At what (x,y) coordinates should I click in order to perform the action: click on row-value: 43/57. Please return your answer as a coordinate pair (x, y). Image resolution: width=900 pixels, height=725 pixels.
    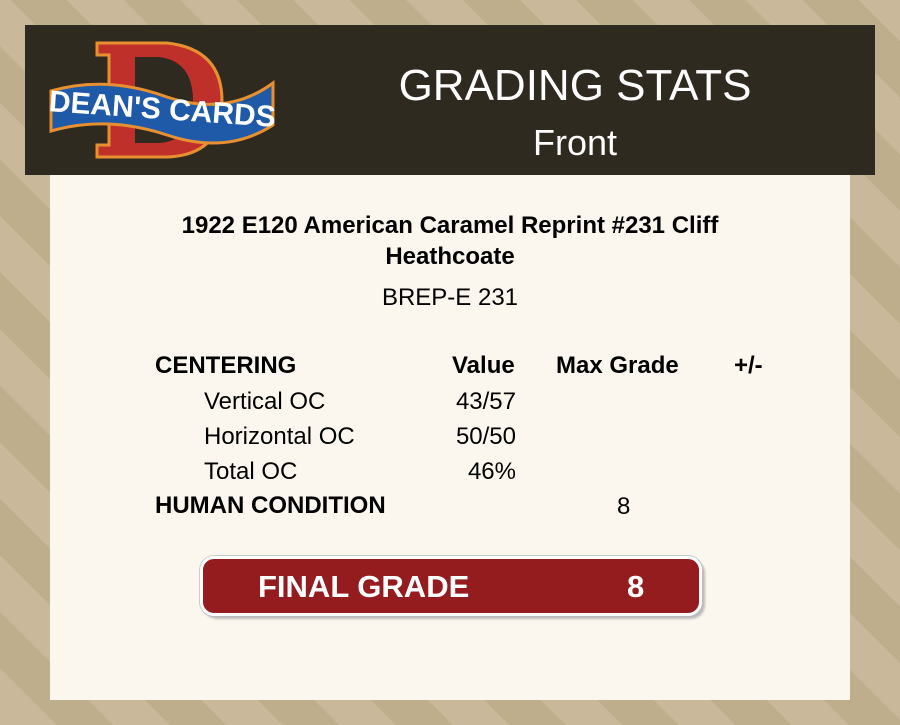
    Looking at the image, I should click on (485, 401).